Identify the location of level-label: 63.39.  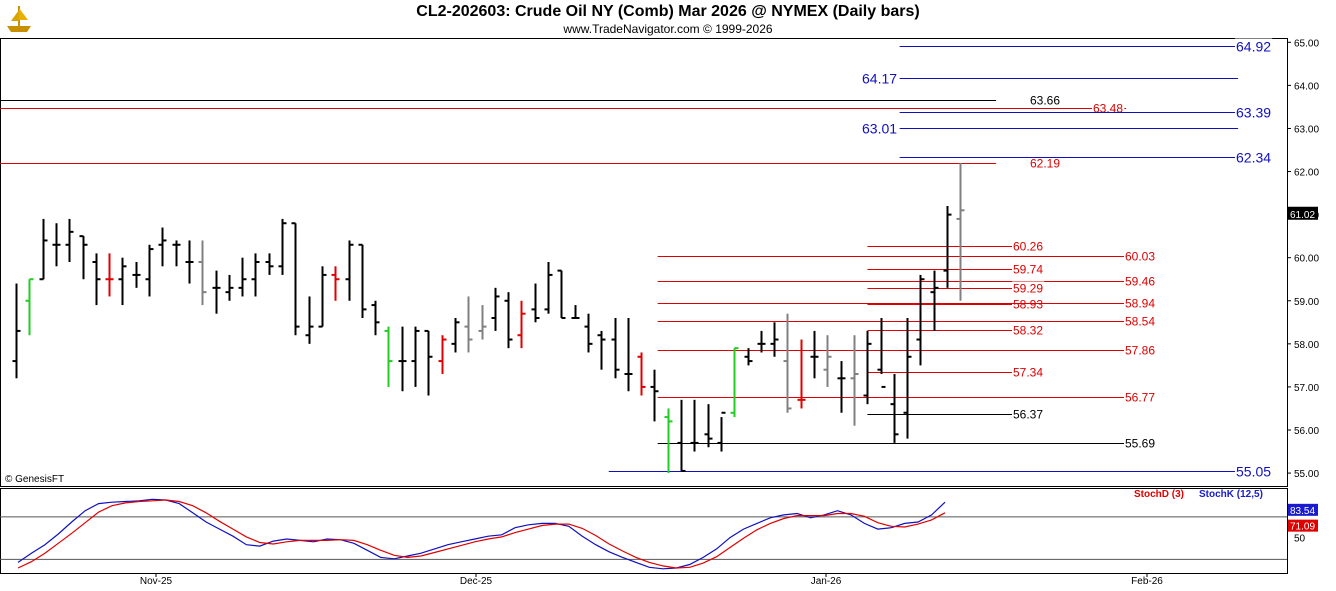
(1253, 113).